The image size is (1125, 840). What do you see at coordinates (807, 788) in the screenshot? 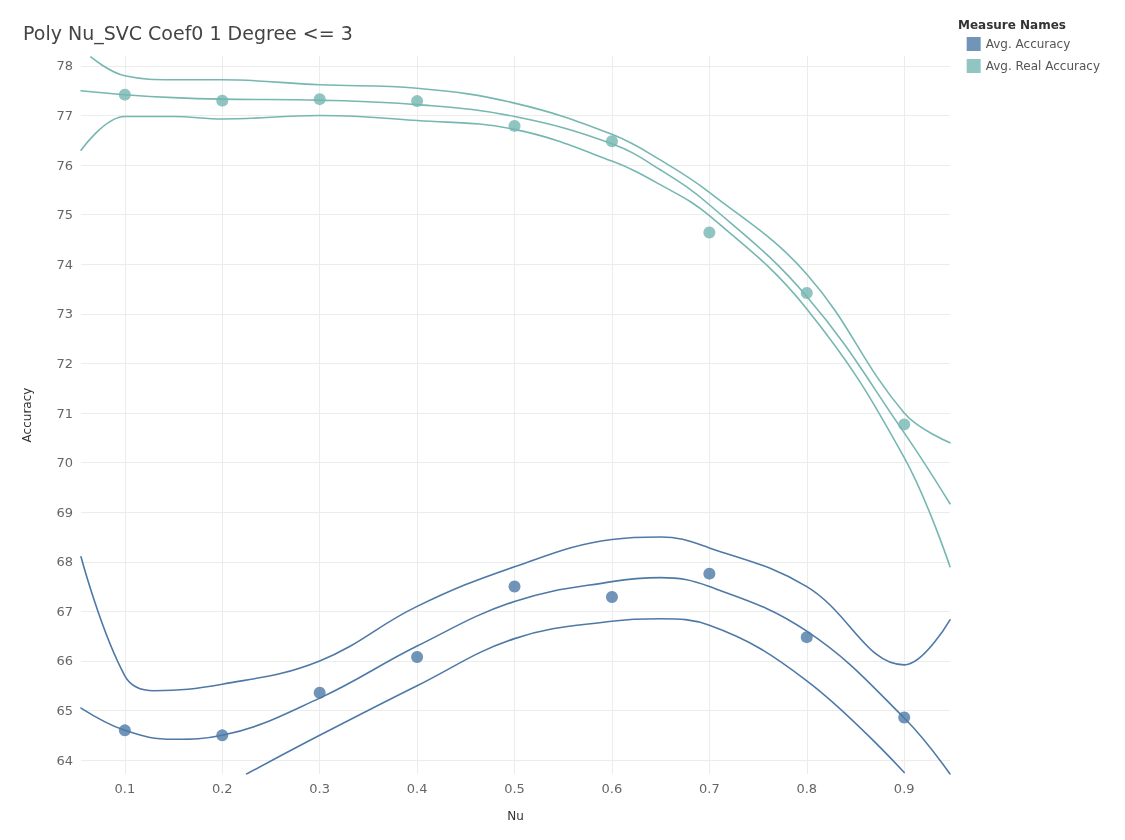
I see `x-tick-label: 0.8` at bounding box center [807, 788].